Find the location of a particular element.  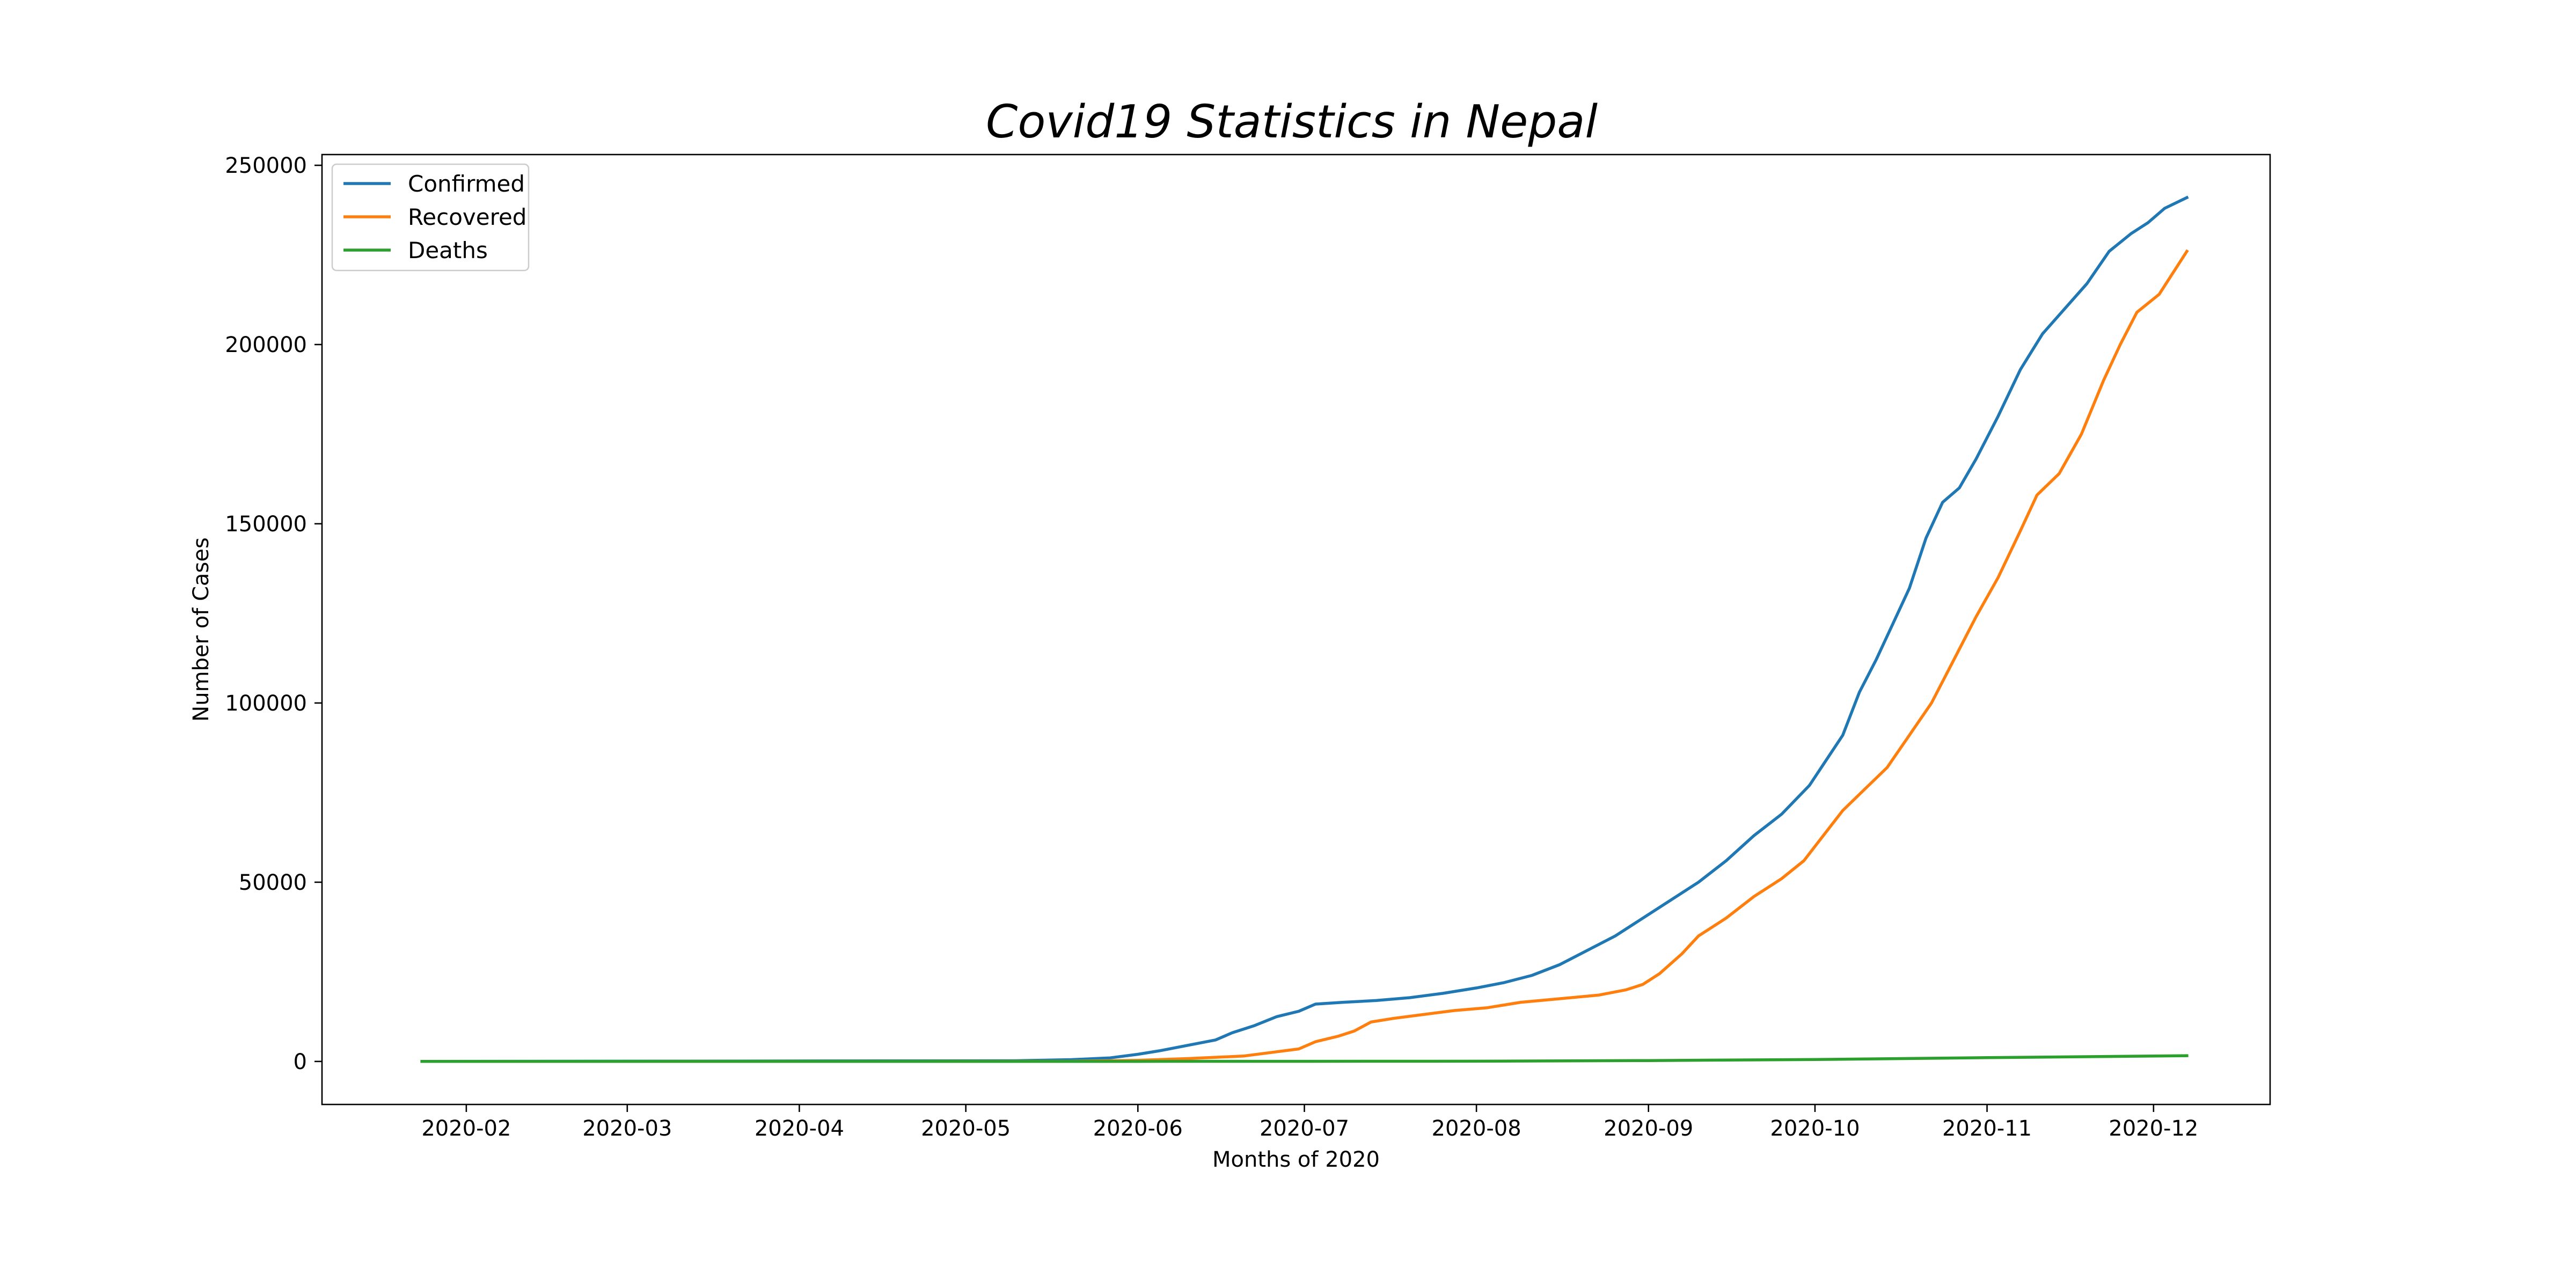

y-axis: 0 50000 100000 150000 200000 250000 is located at coordinates (273, 613).